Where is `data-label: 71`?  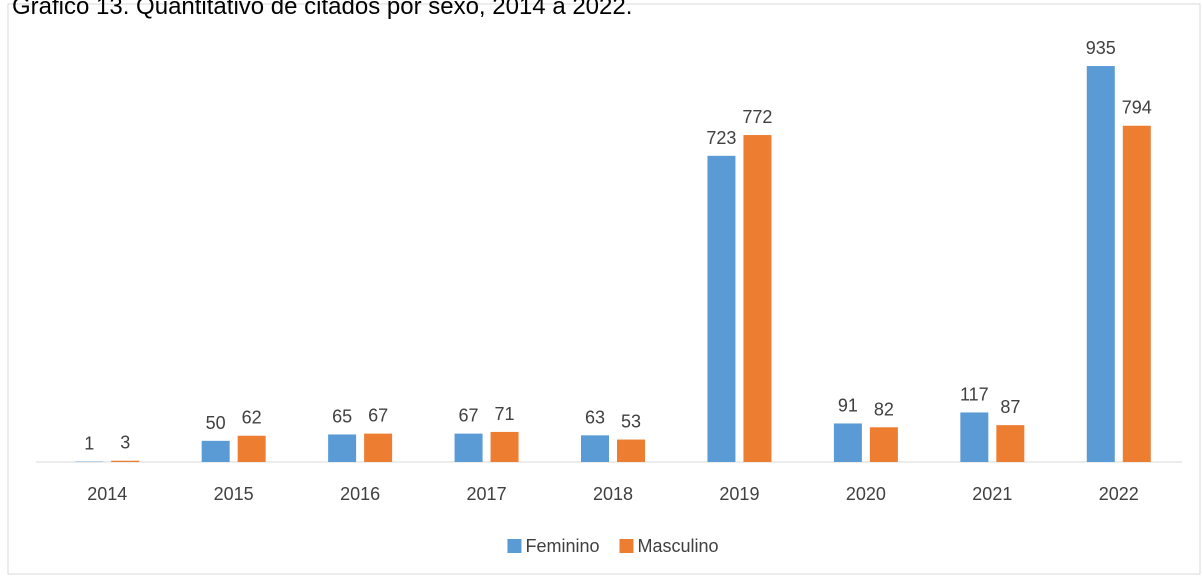
data-label: 71 is located at coordinates (505, 414).